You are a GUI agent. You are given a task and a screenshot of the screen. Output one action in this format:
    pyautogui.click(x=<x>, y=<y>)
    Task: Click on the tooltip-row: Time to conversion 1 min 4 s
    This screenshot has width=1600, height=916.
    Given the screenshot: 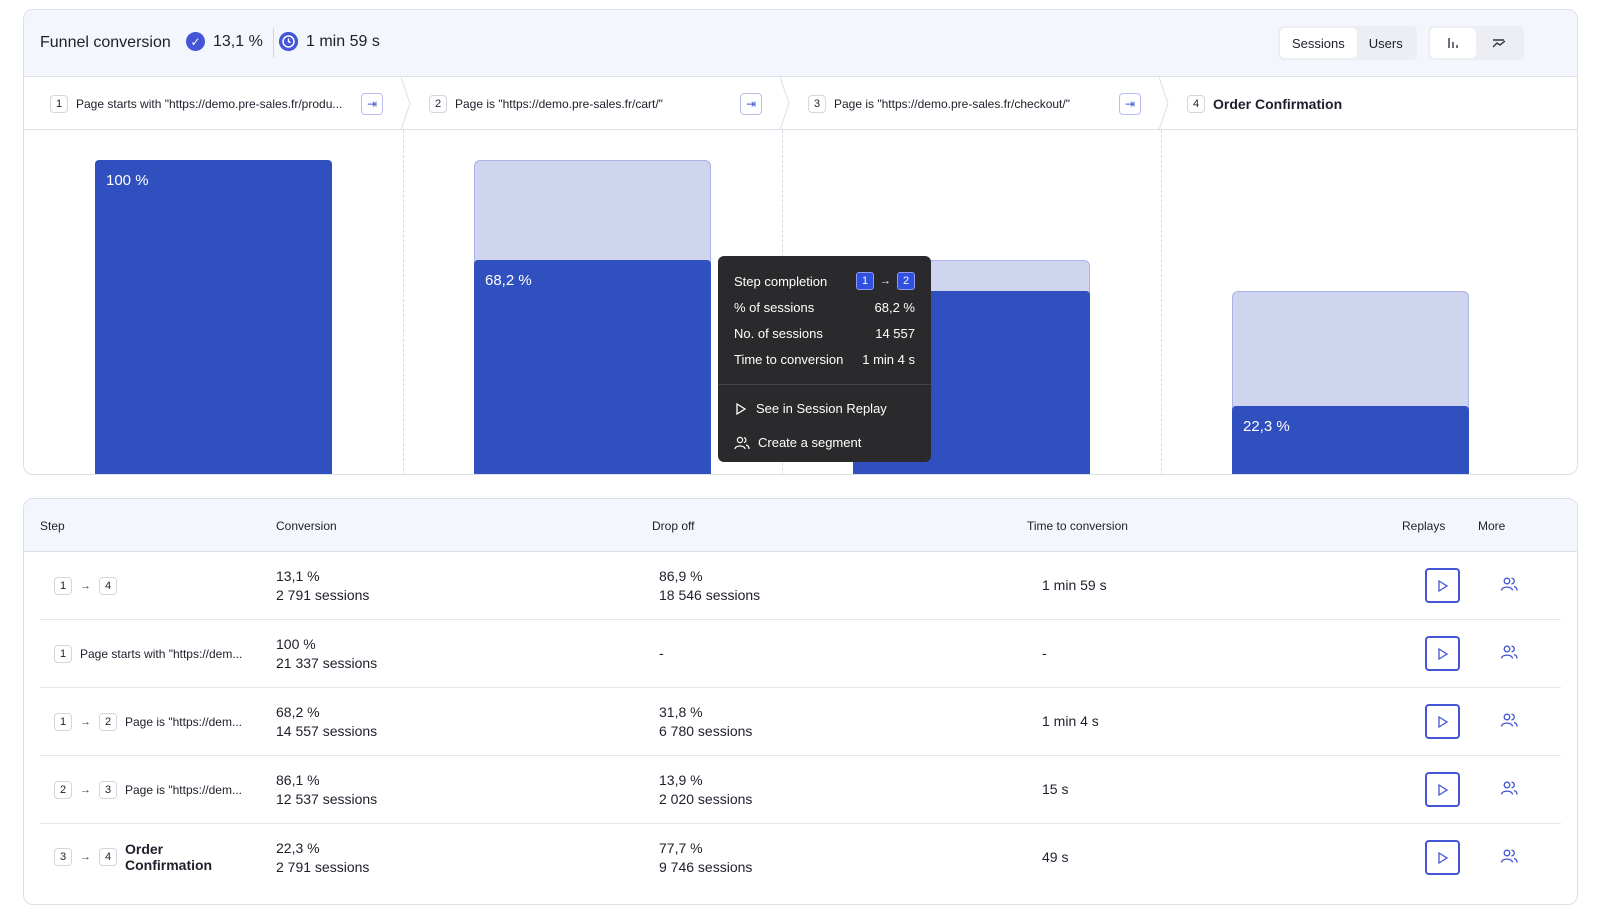 What is the action you would take?
    pyautogui.click(x=824, y=359)
    